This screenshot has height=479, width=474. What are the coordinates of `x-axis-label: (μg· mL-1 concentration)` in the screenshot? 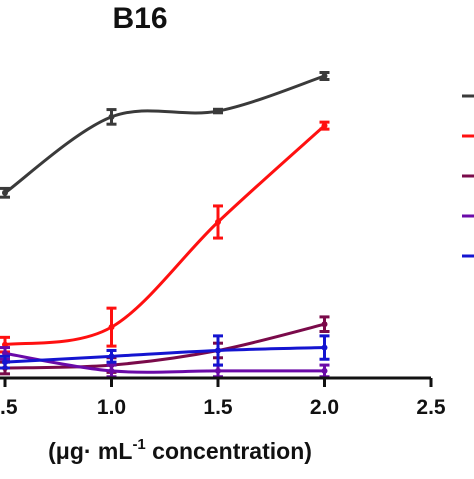 It's located at (180, 450).